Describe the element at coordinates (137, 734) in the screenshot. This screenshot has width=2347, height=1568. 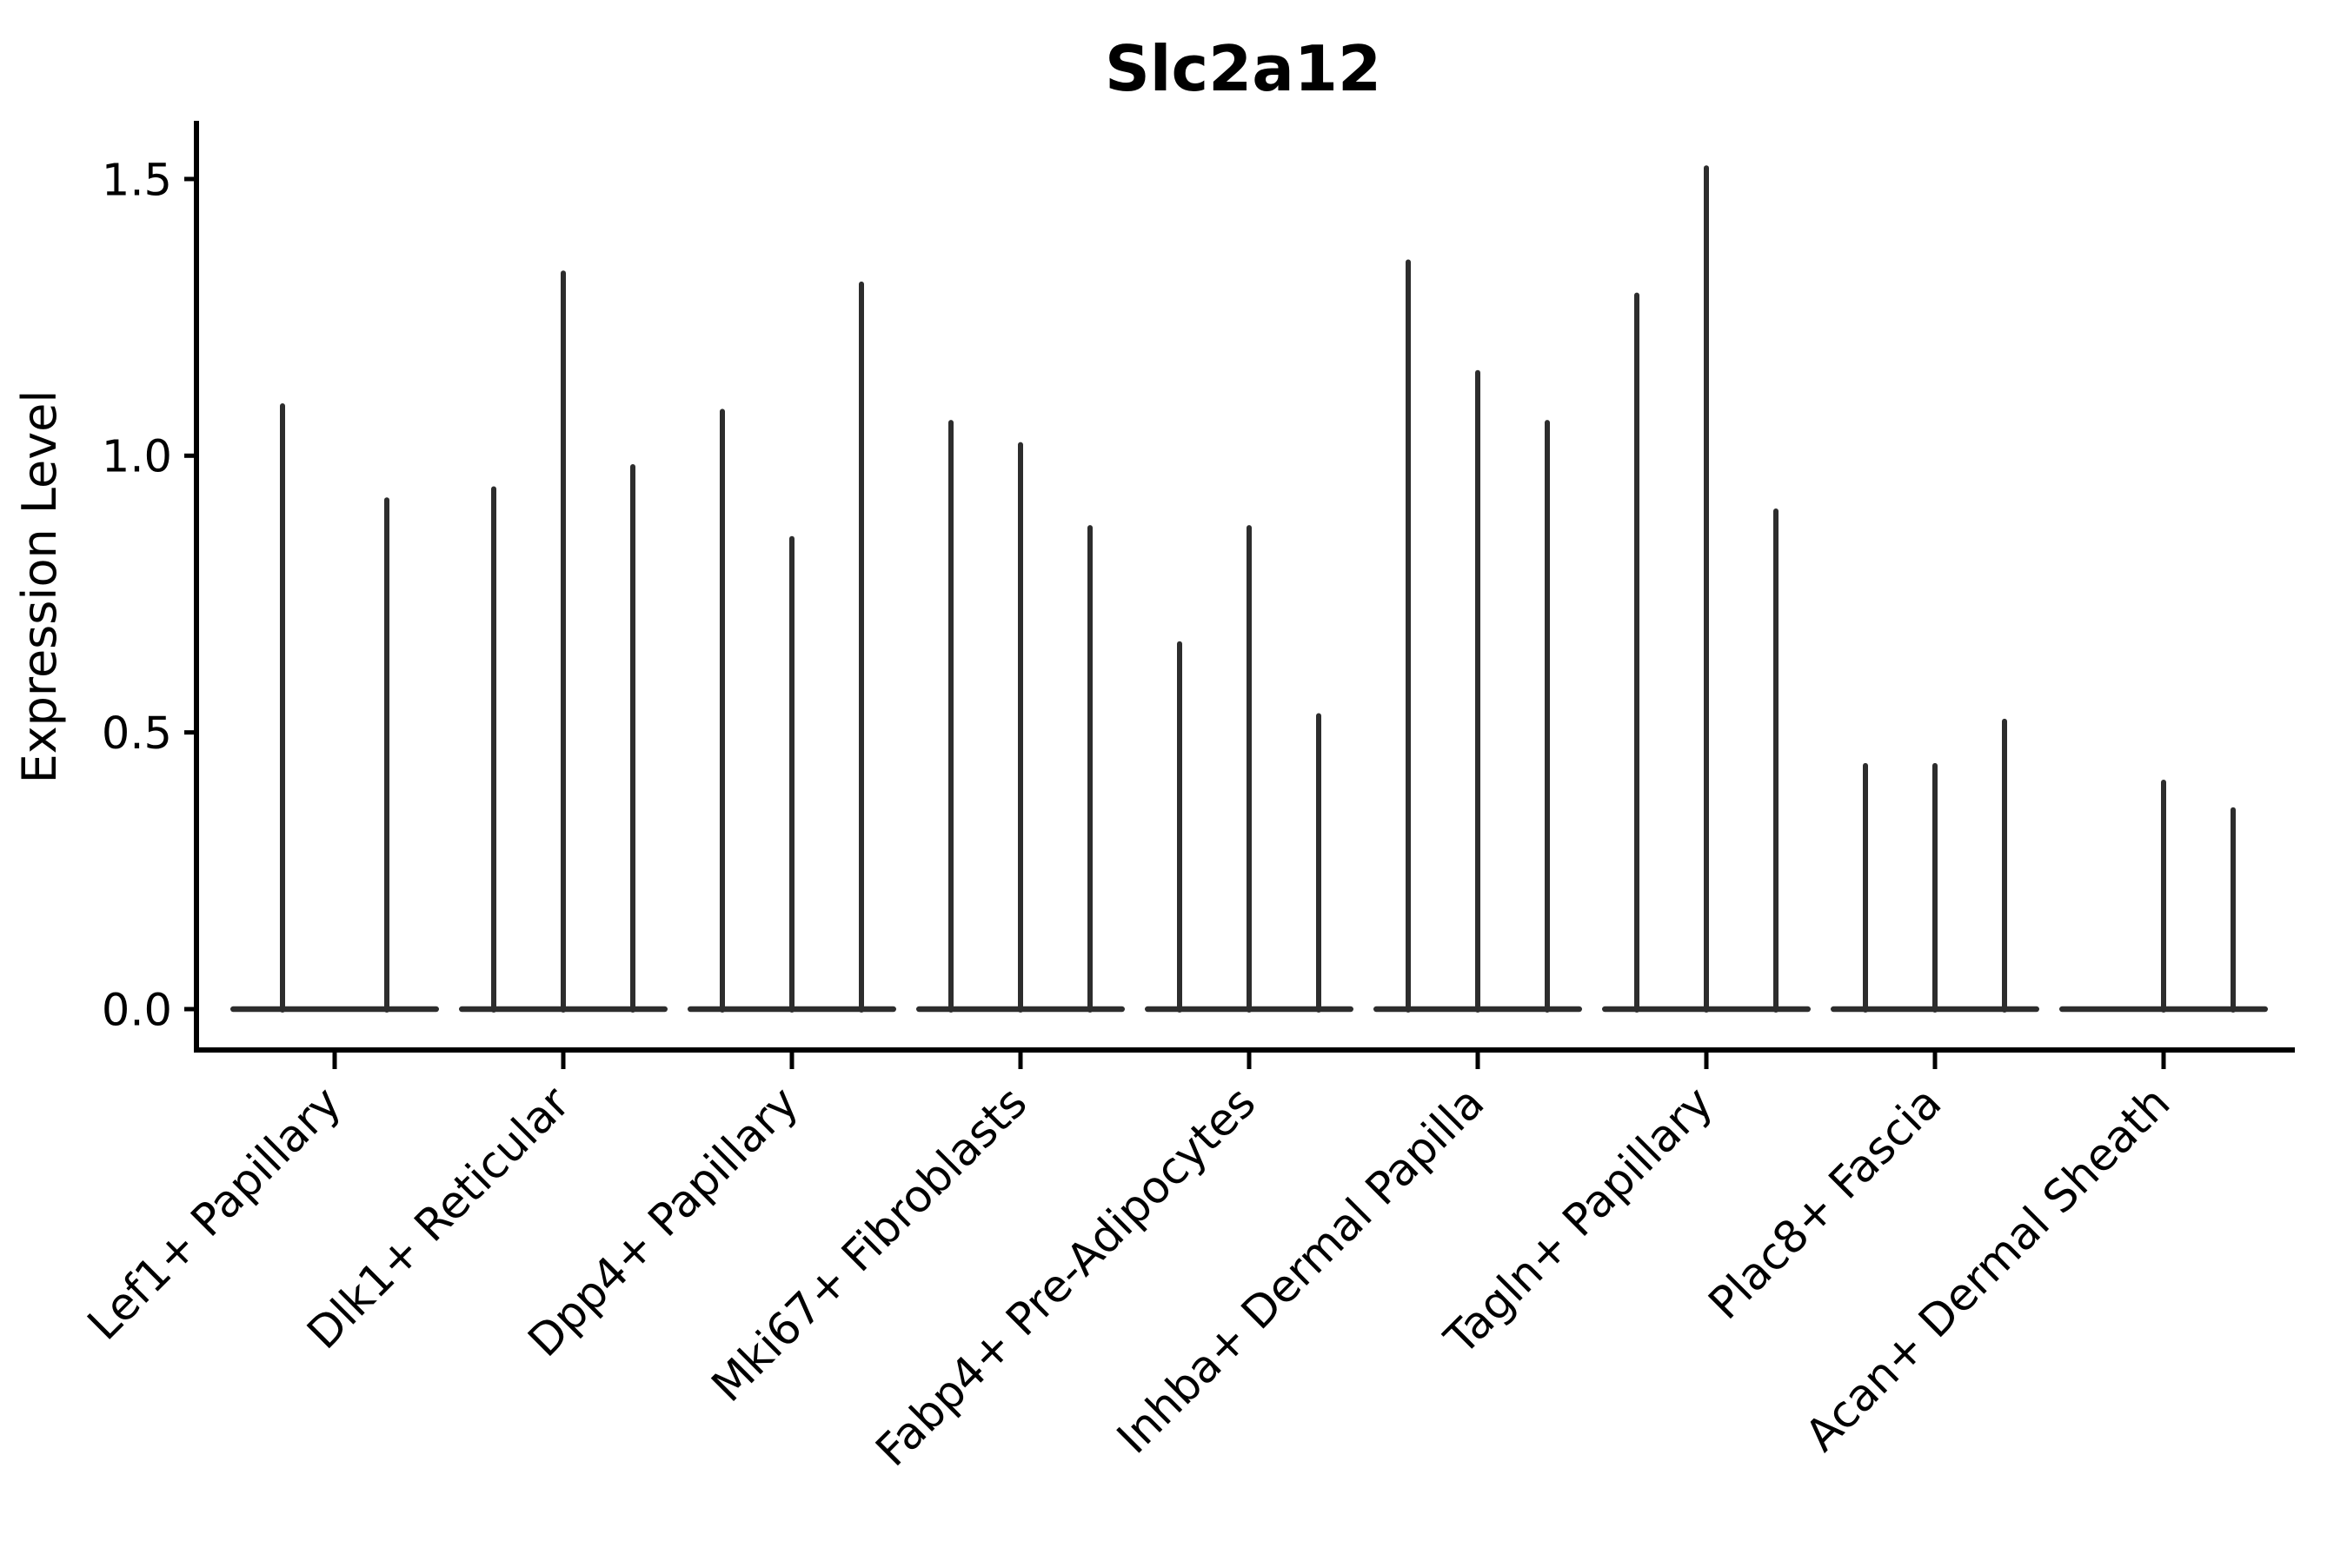
I see `y-tick-label: 0.5` at that location.